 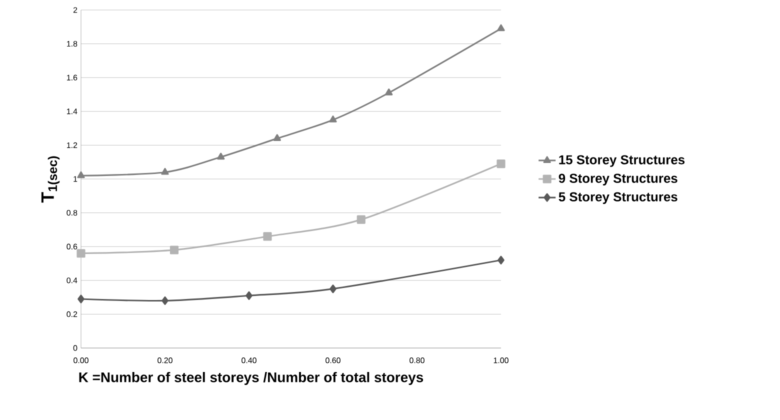 What do you see at coordinates (50, 179) in the screenshot?
I see `y-axis-title: T$_{1(sec)}$` at bounding box center [50, 179].